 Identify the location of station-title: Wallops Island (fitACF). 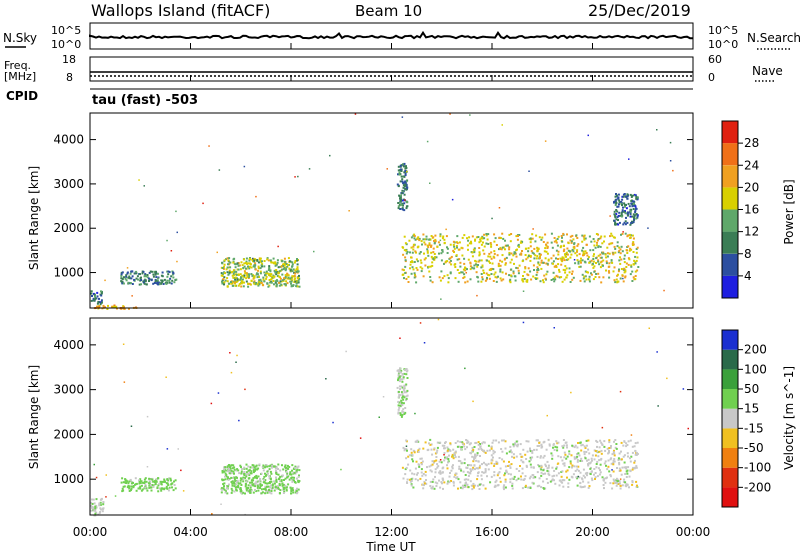
(180, 10).